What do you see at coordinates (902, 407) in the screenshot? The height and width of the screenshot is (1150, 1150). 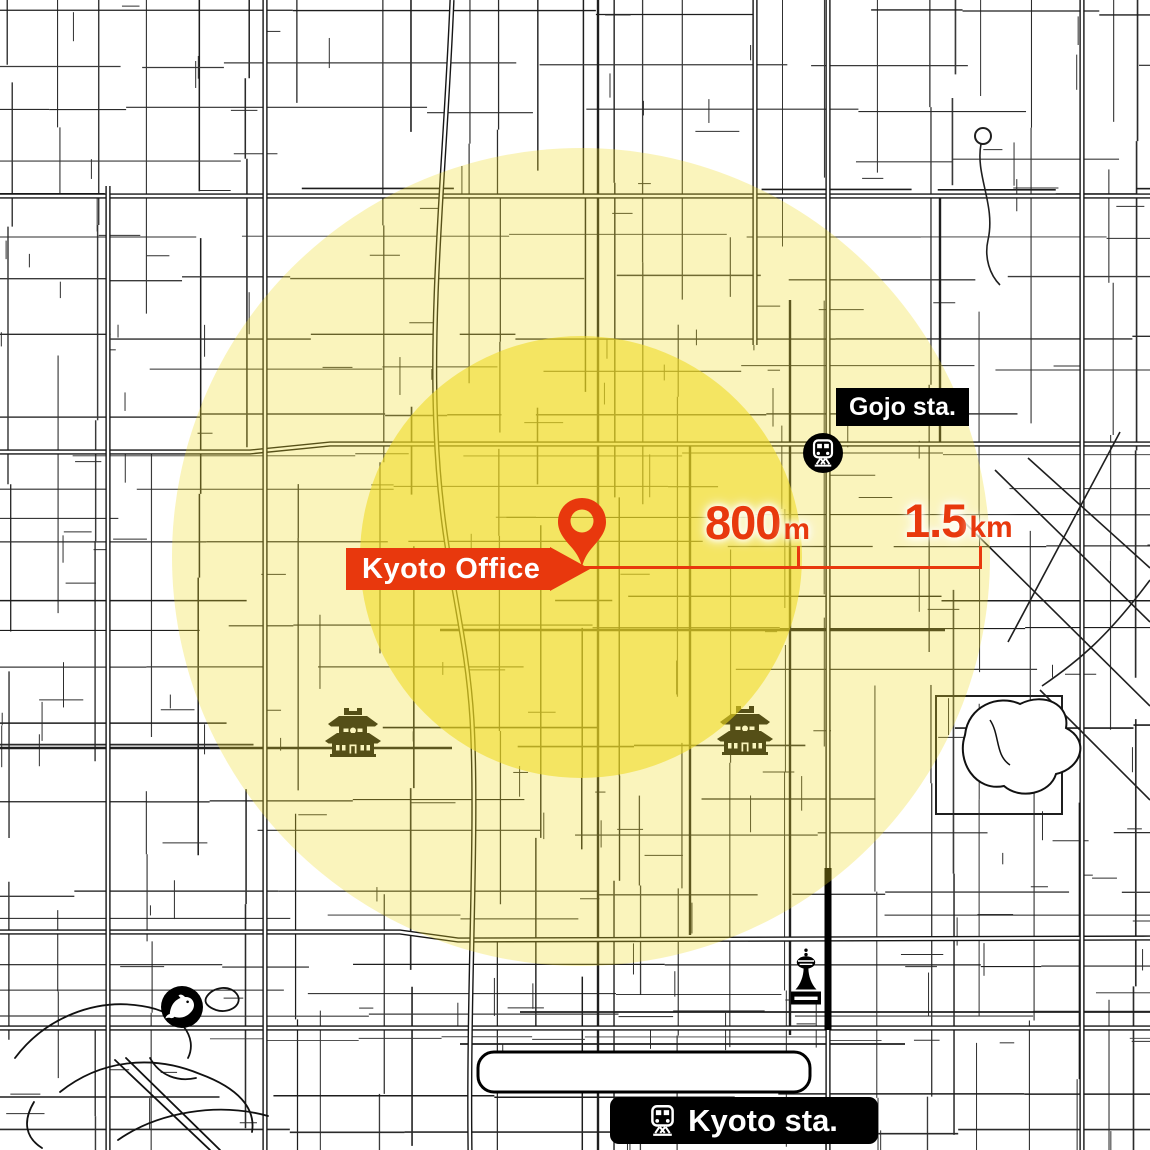 I see `gojo-station-label: Gojo sta.` at bounding box center [902, 407].